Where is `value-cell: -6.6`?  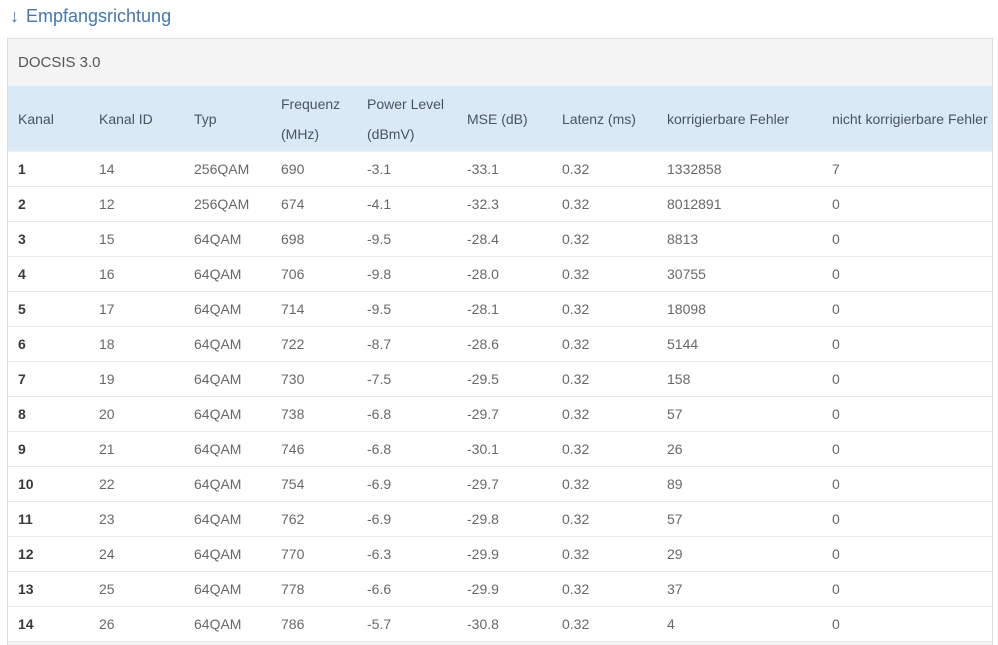
value-cell: -6.6 is located at coordinates (407, 589).